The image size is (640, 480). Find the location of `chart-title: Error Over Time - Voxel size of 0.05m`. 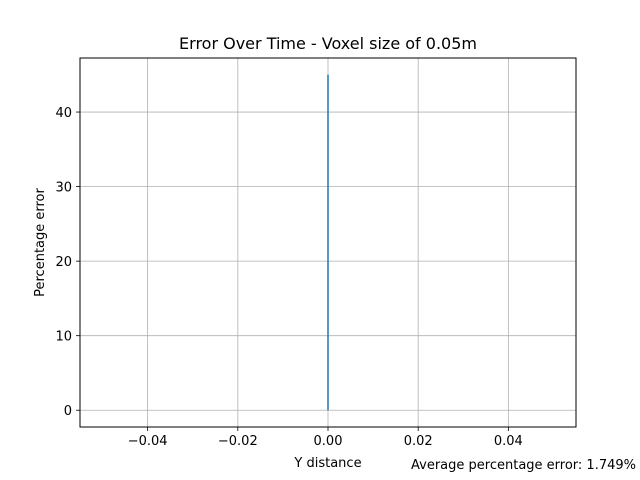

chart-title: Error Over Time - Voxel size of 0.05m is located at coordinates (328, 43).